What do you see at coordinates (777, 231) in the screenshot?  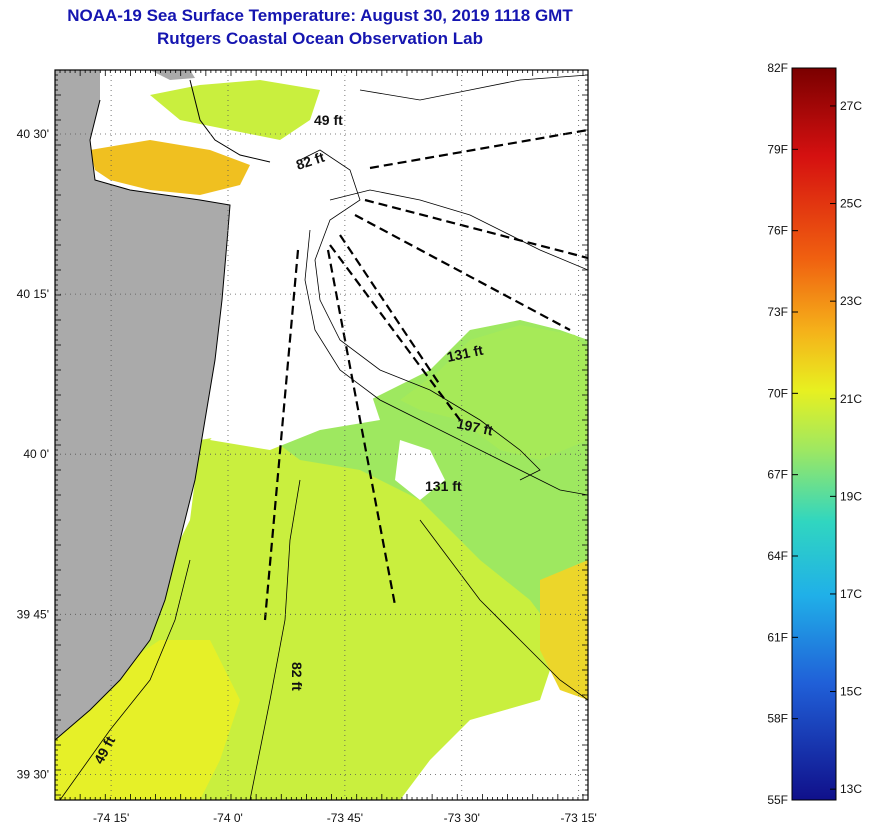 I see `colorbar-f-label: 76F` at bounding box center [777, 231].